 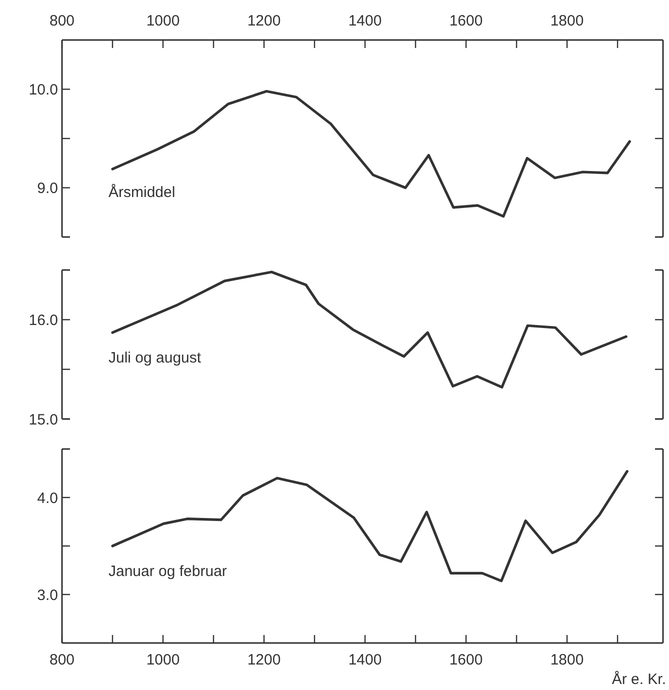 What do you see at coordinates (43, 320) in the screenshot?
I see `y-tick-label: 16.0` at bounding box center [43, 320].